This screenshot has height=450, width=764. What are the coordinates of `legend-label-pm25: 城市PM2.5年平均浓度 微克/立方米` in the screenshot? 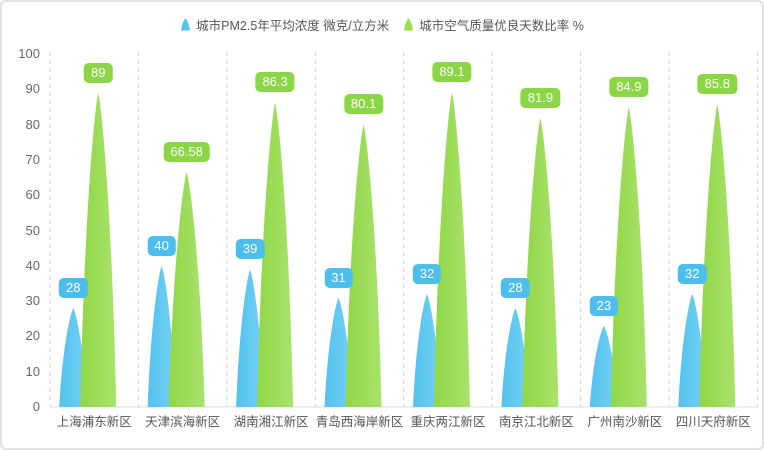 It's located at (293, 25).